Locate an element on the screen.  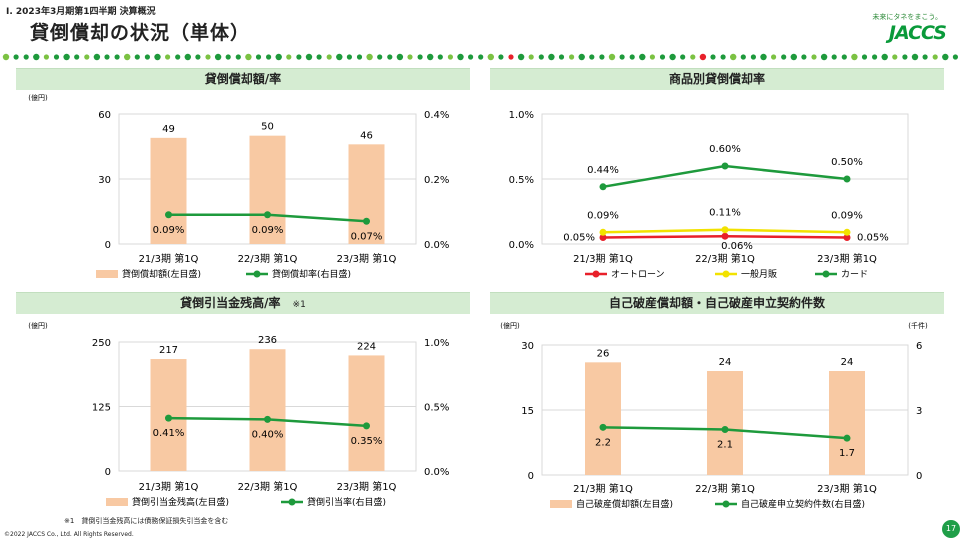
legend-label: 貸倒償却額(左目盛) is located at coordinates (161, 274).